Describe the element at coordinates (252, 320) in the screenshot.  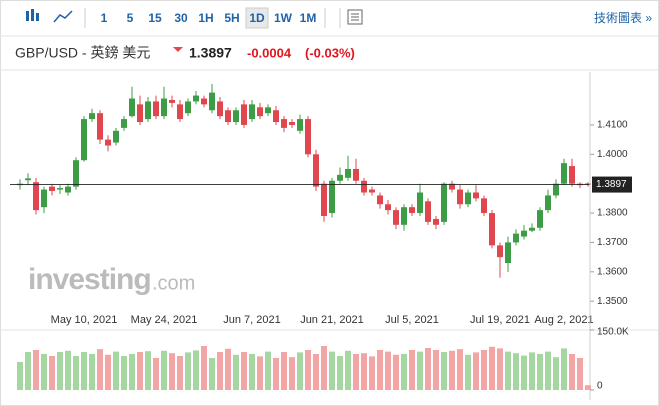
I see `x-tick-label: Jun 7, 2021` at that location.